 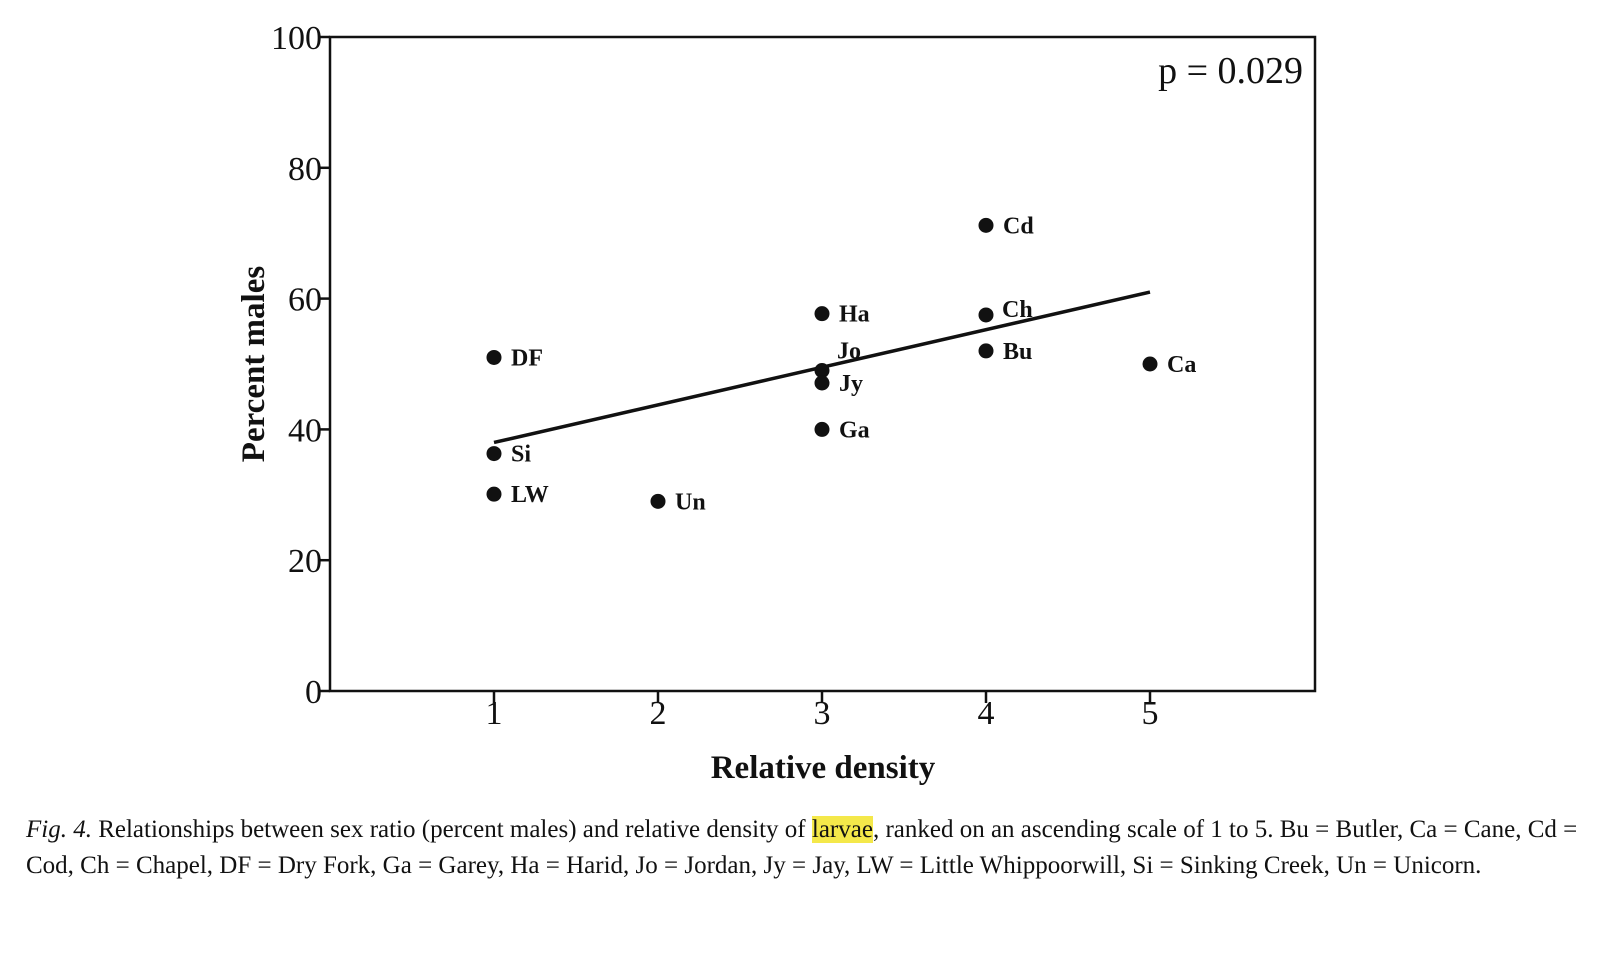 I want to click on x-axis-label: Relative density, so click(x=823, y=768).